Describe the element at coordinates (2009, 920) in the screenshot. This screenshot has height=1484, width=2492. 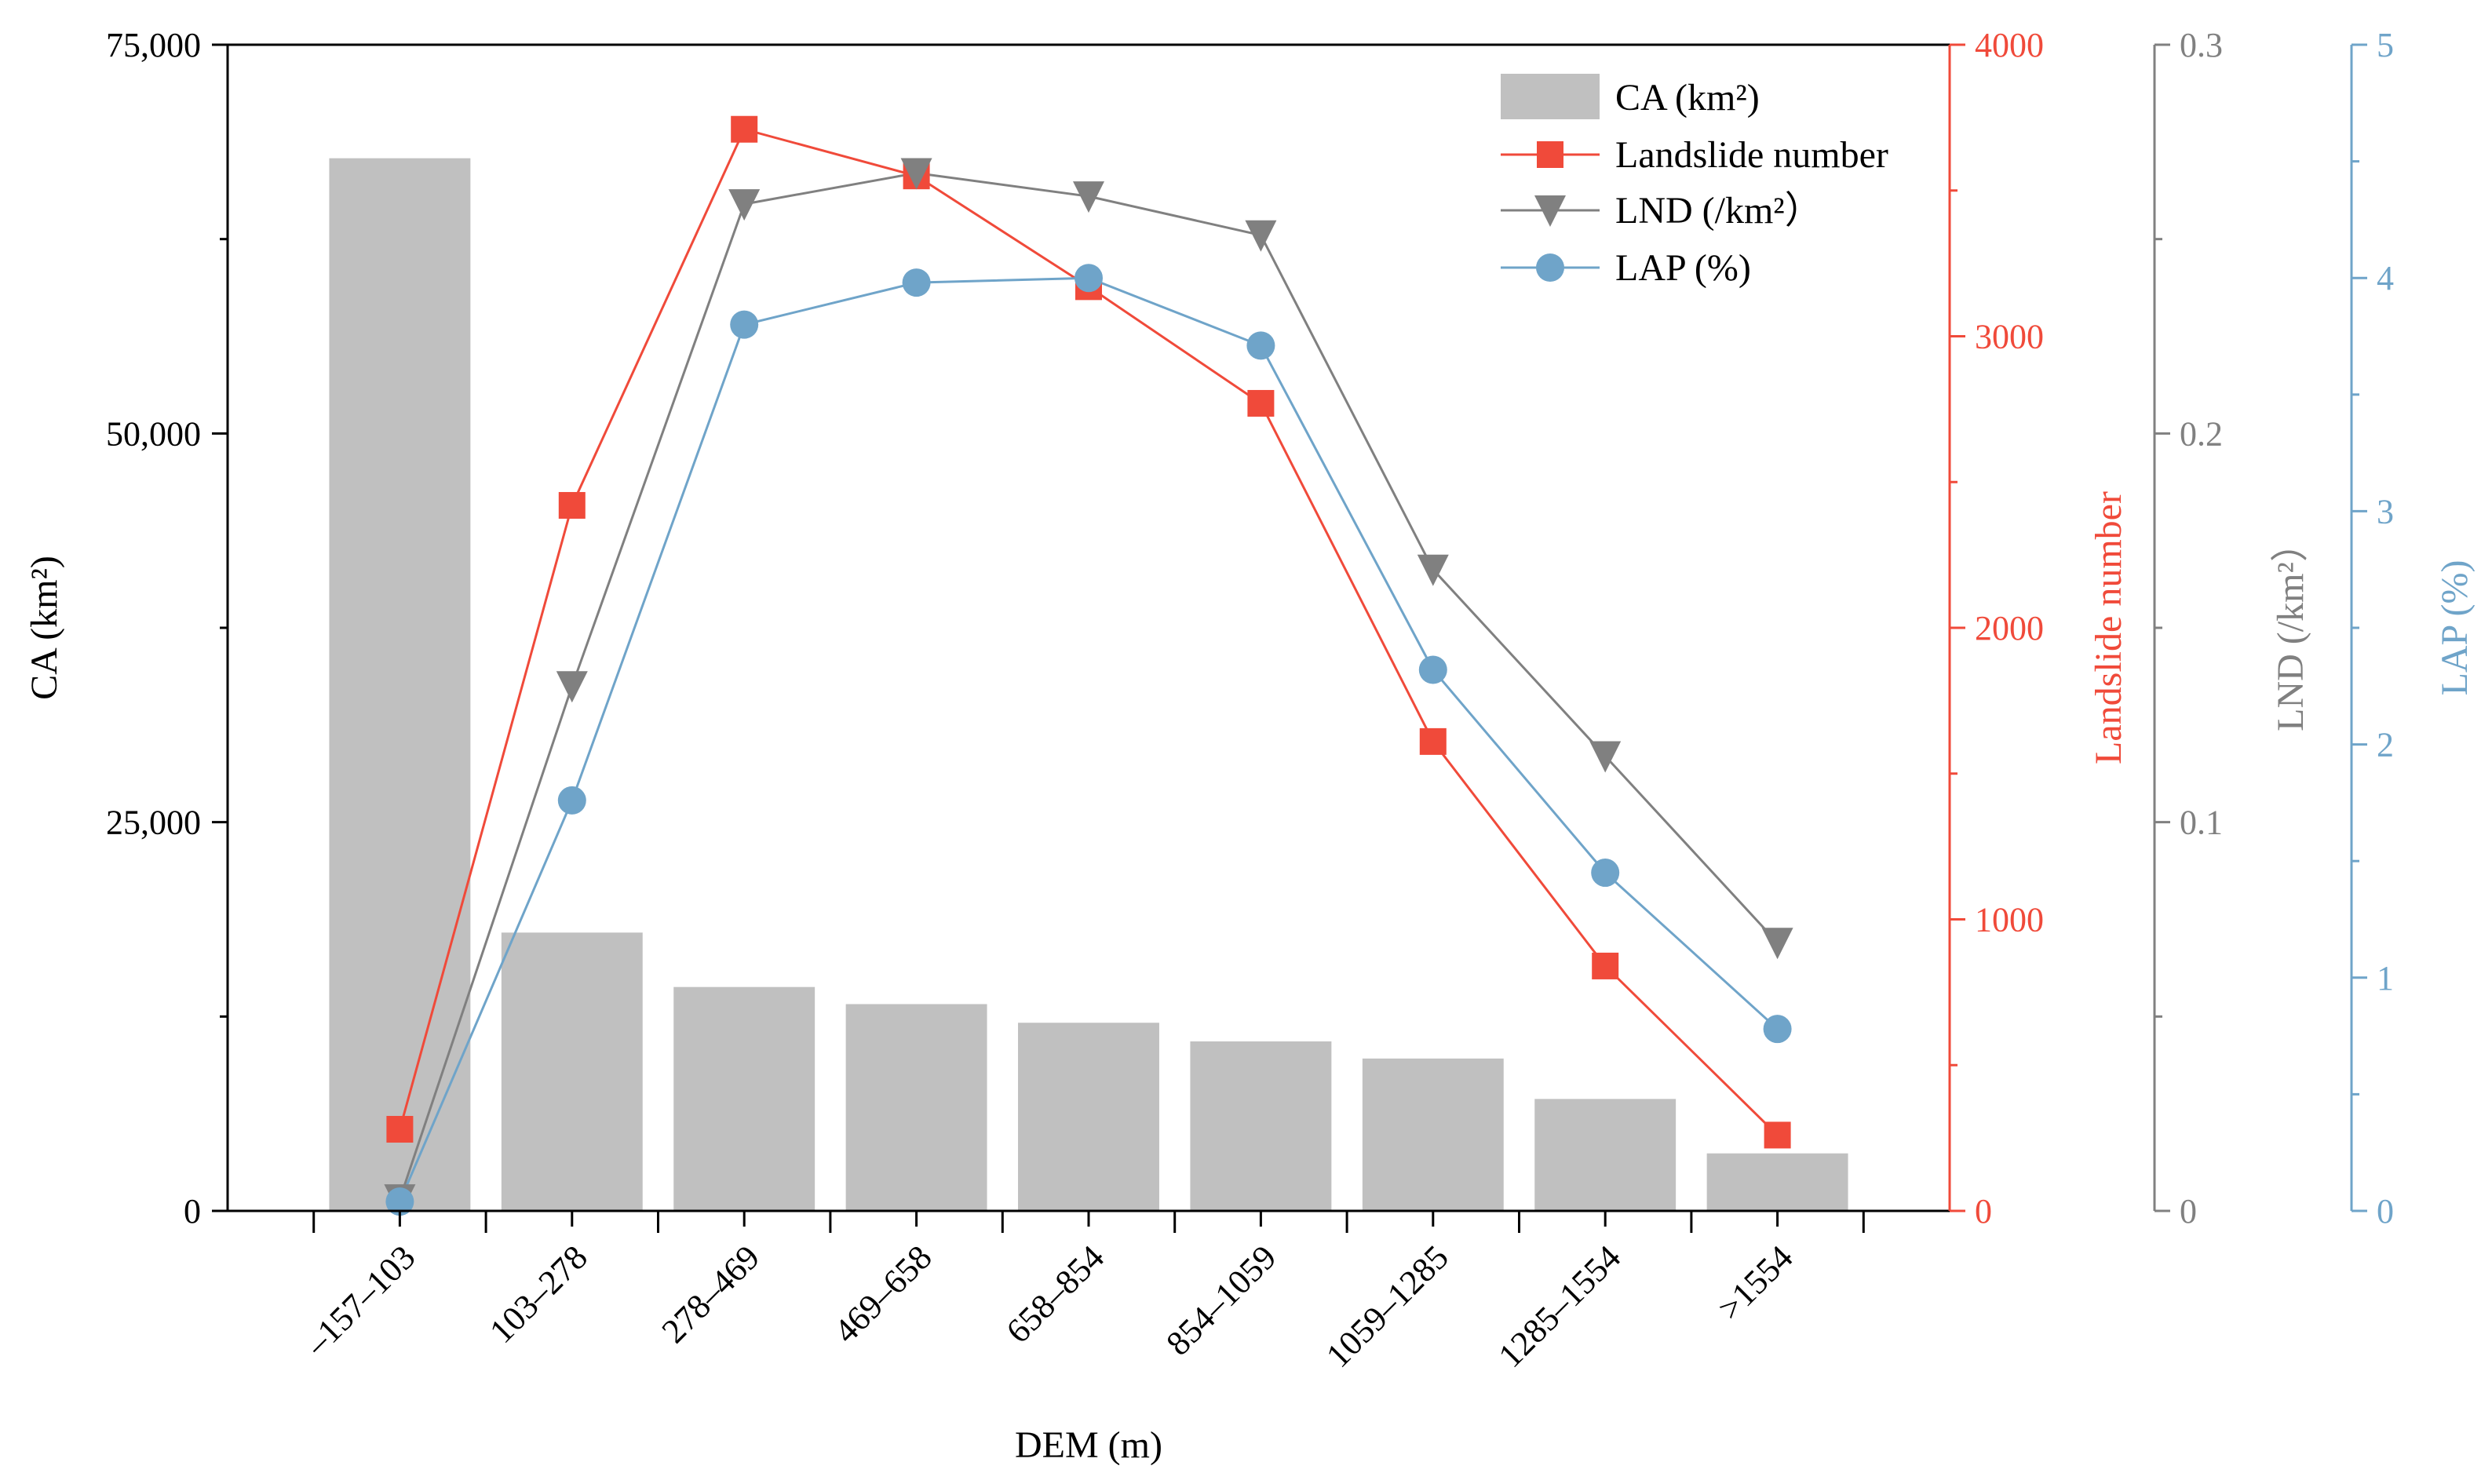
I see `landslide-number-tick-label-1: 1000` at that location.